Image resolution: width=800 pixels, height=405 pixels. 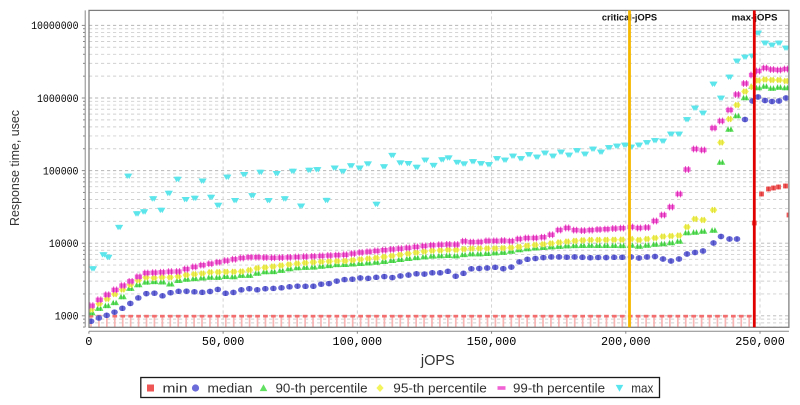 What do you see at coordinates (54, 27) in the screenshot?
I see `svg-text: 10000000` at bounding box center [54, 27].